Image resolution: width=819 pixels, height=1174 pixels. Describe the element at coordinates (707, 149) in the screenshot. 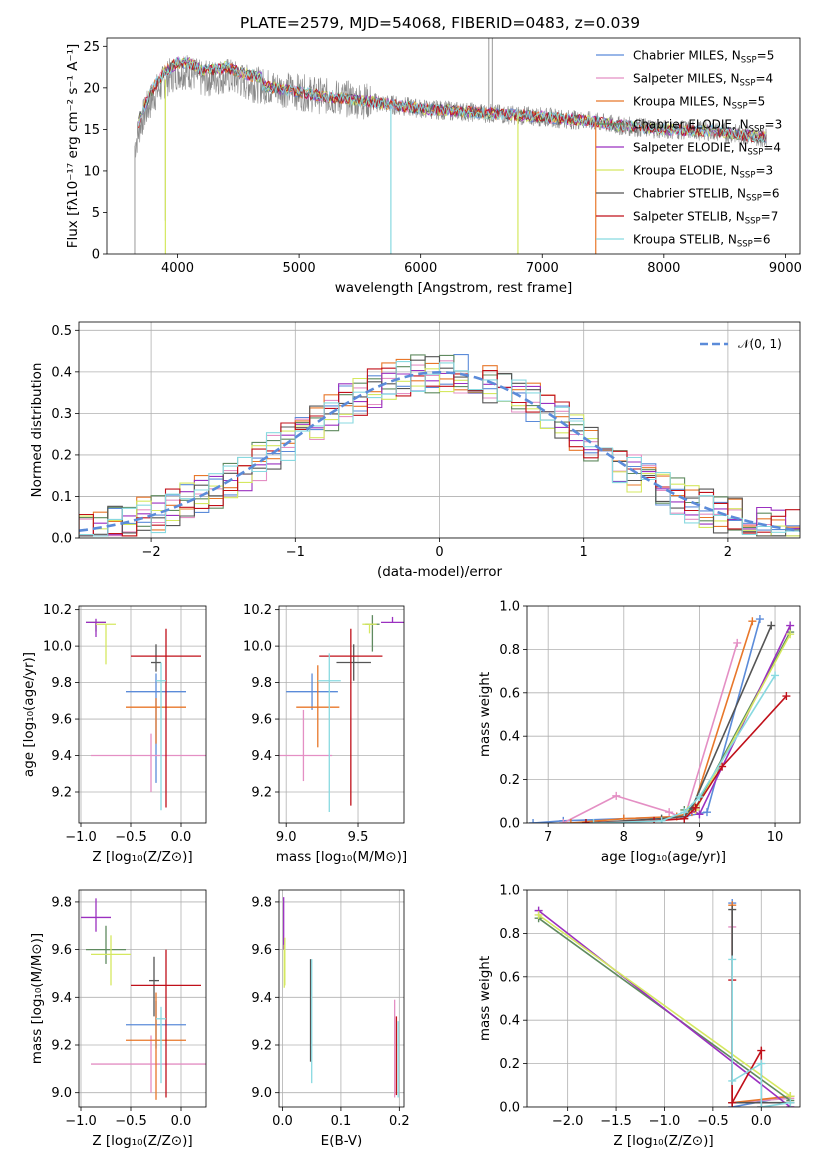

I see `legend-label: Salpeter ELODIE, NSSP=4` at that location.